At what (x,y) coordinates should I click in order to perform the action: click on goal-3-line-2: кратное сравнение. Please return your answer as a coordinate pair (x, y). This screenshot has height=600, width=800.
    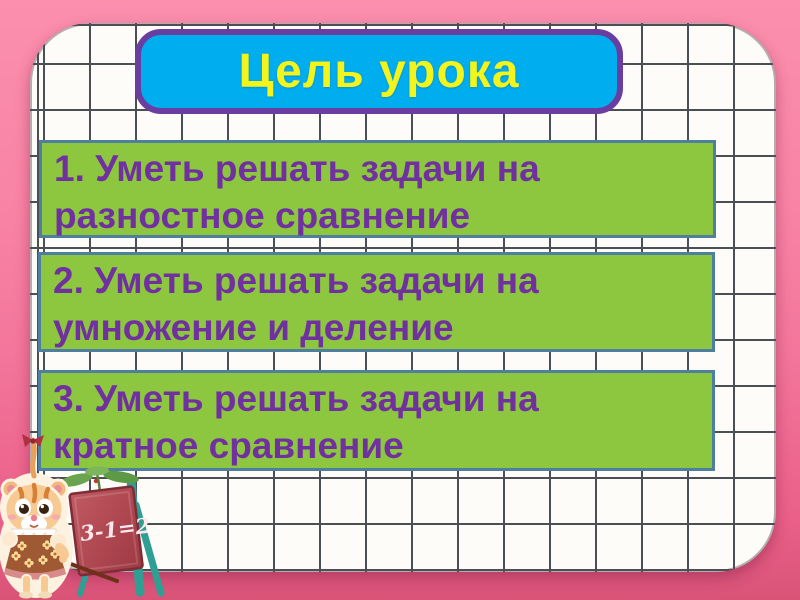
    Looking at the image, I should click on (228, 445).